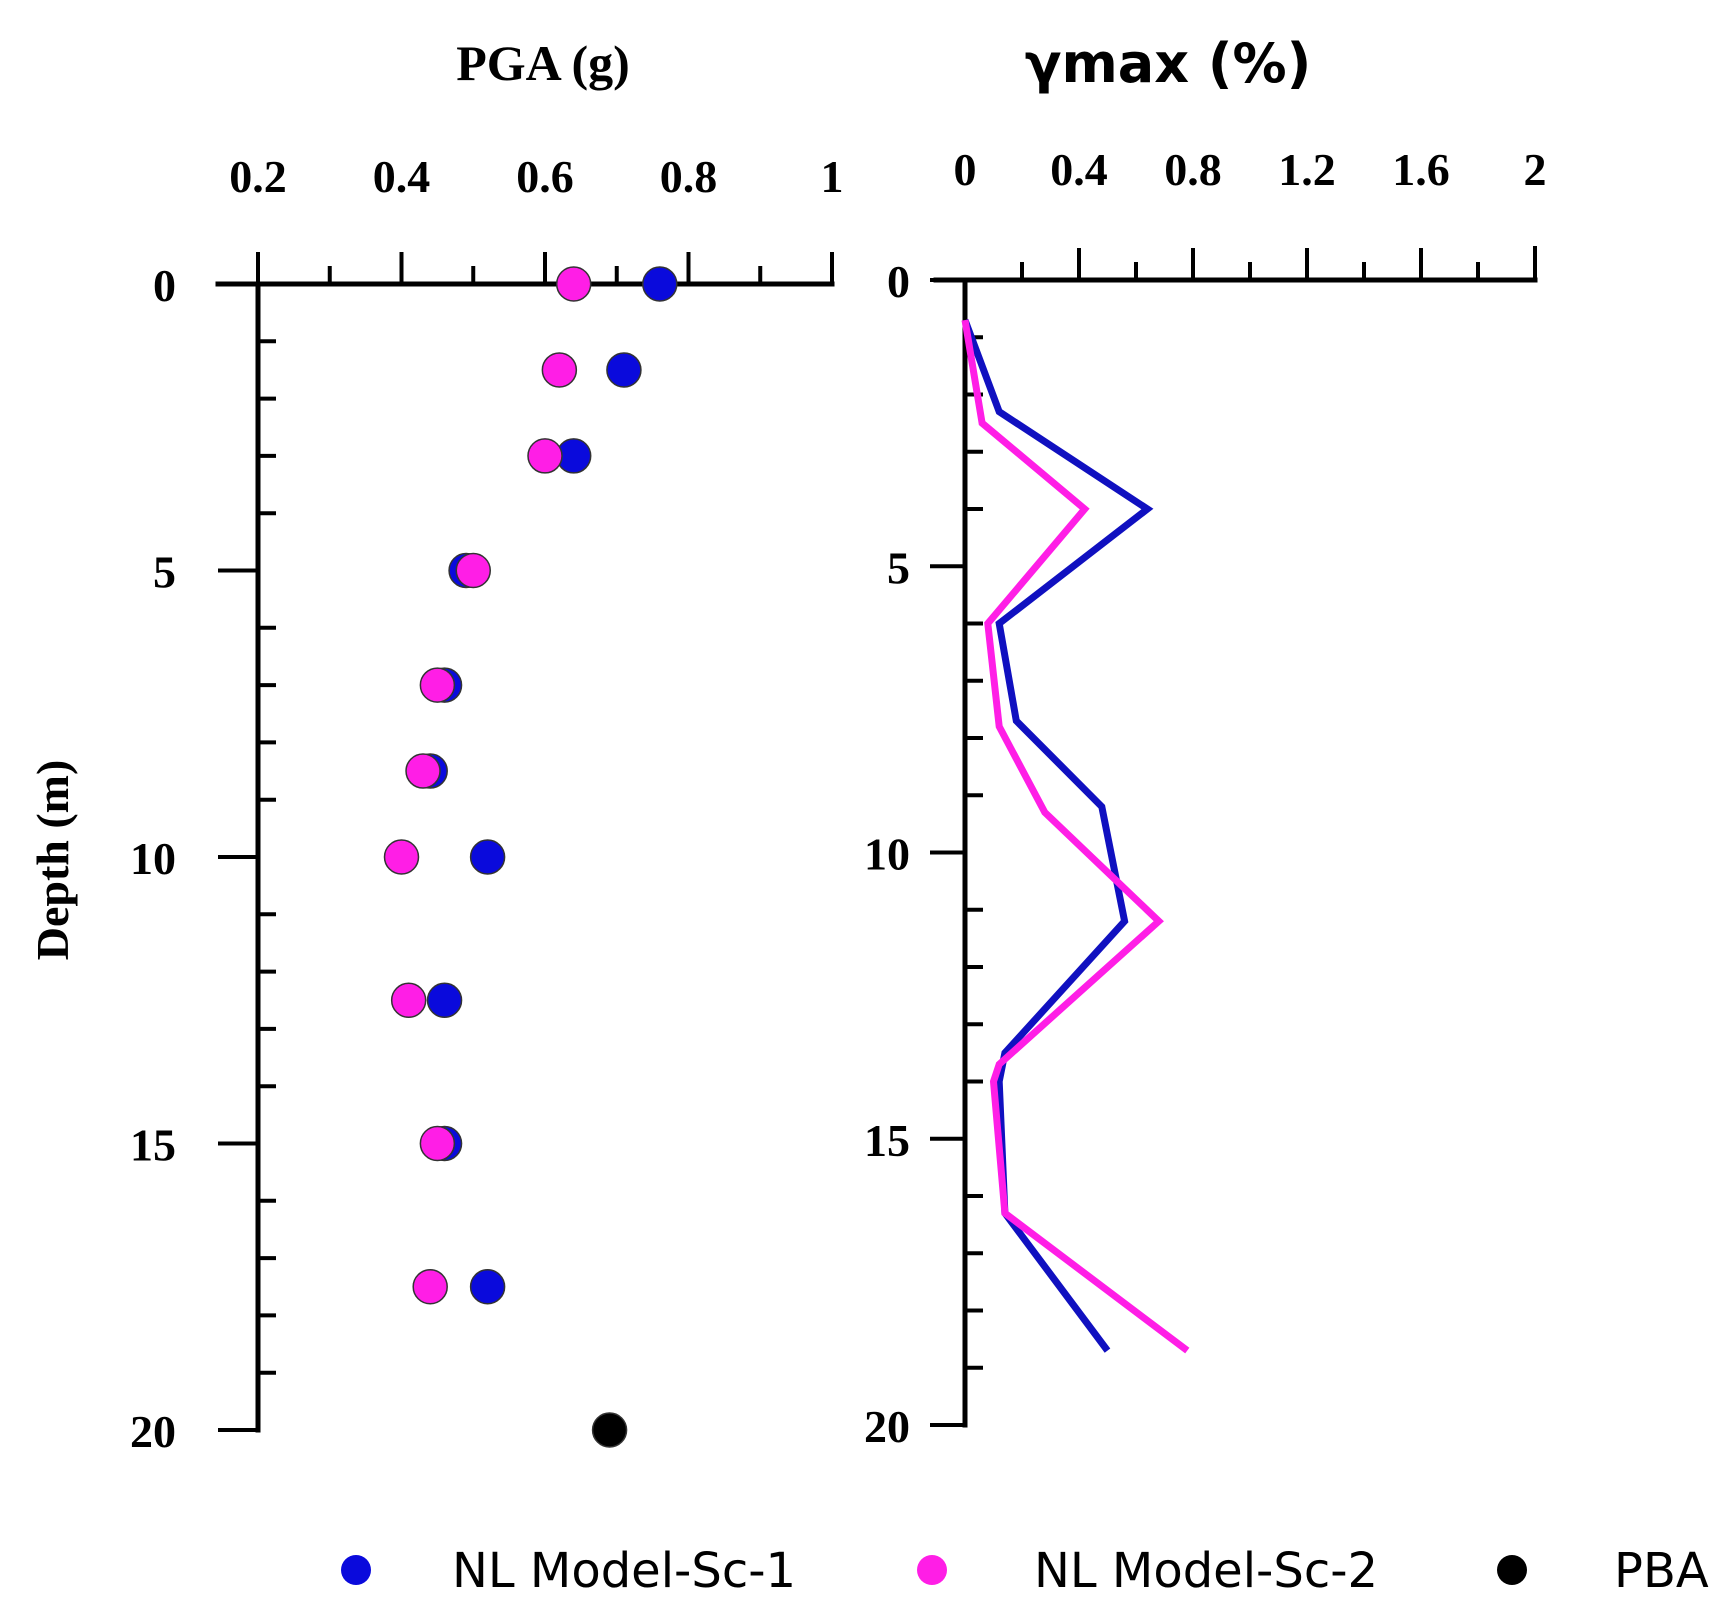 Image resolution: width=1730 pixels, height=1623 pixels. I want to click on gamma-x-ticks: 0 0.4 0.8 1.2 1.6 2, so click(1250, 212).